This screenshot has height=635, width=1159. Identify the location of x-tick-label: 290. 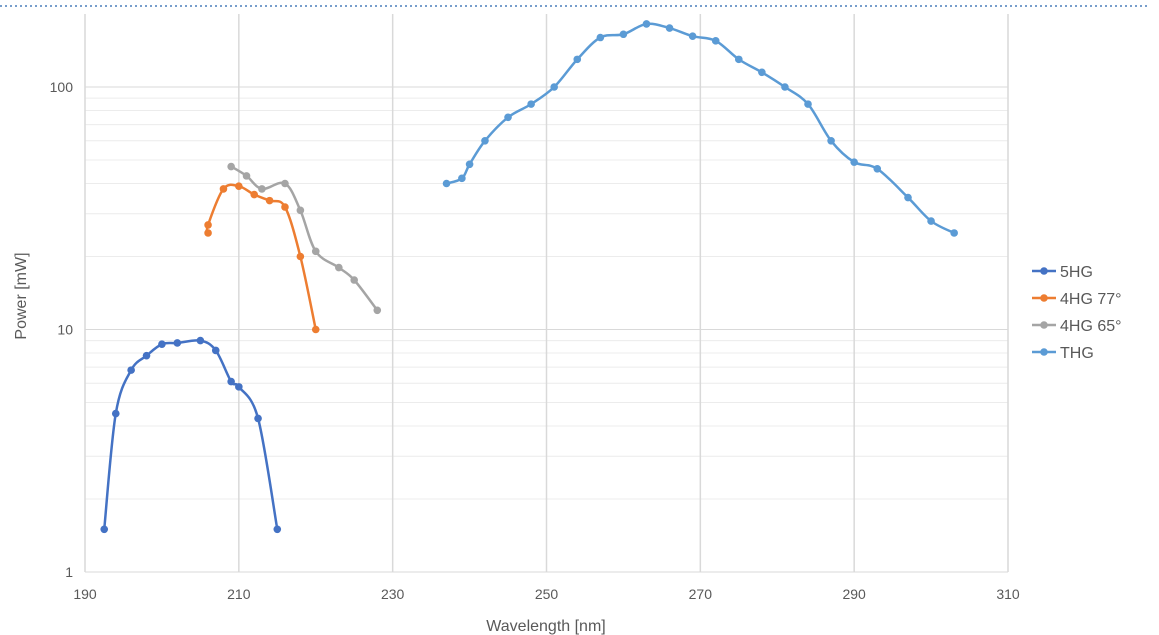
(854, 594).